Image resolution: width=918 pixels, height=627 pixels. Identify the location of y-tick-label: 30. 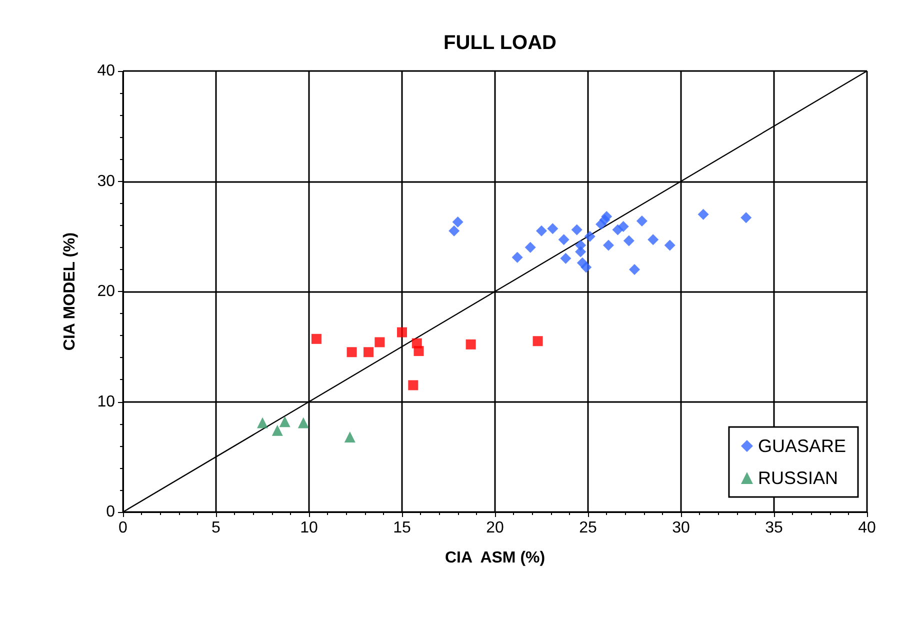
(106, 181).